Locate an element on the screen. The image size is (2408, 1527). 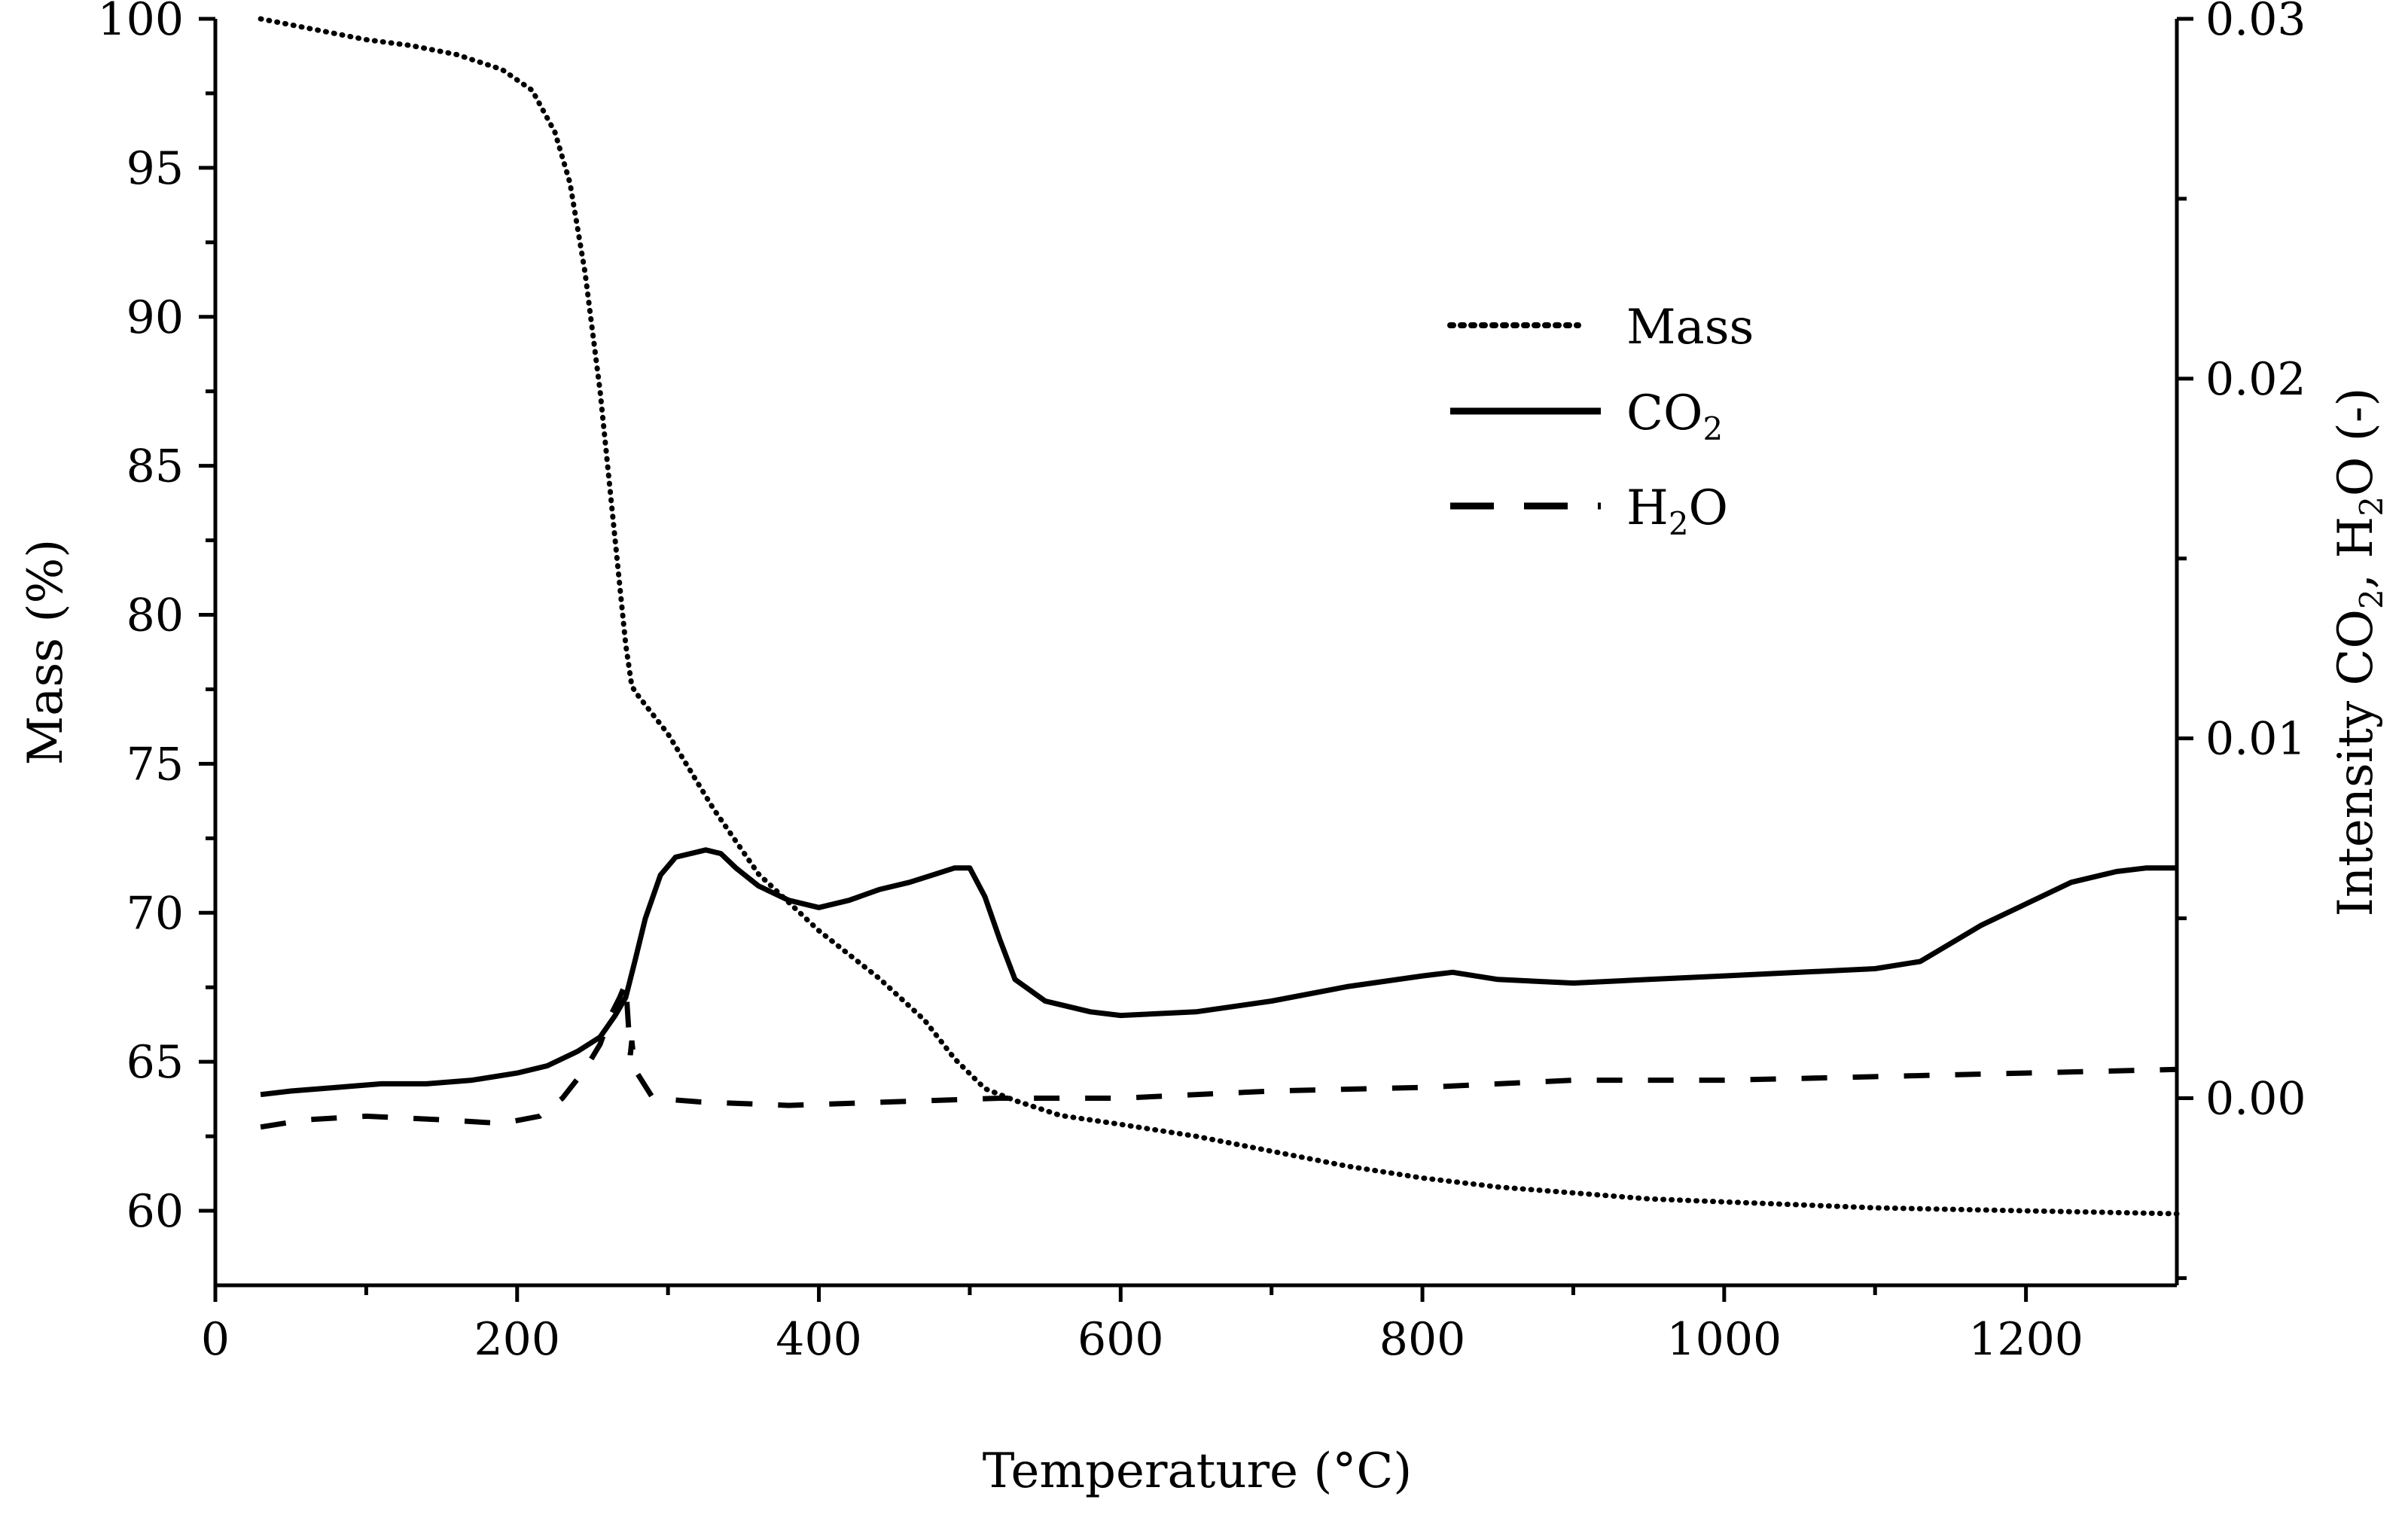
legend-h2o-label: H2O is located at coordinates (1677, 511).